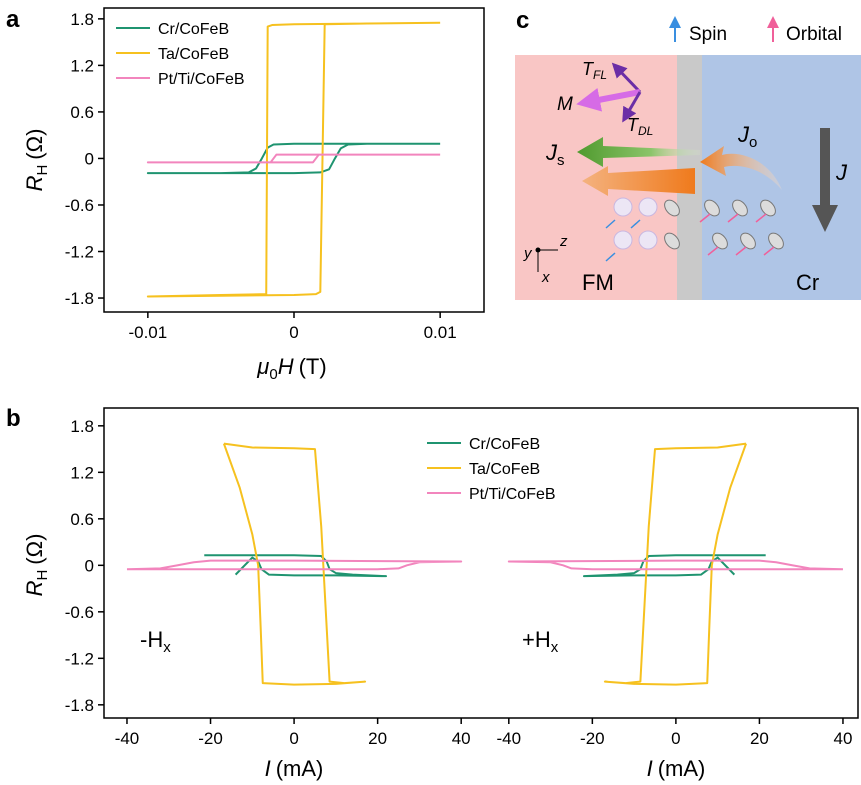 The image size is (861, 785). Describe the element at coordinates (841, 172) in the screenshot. I see `charge-current-label: J` at that location.